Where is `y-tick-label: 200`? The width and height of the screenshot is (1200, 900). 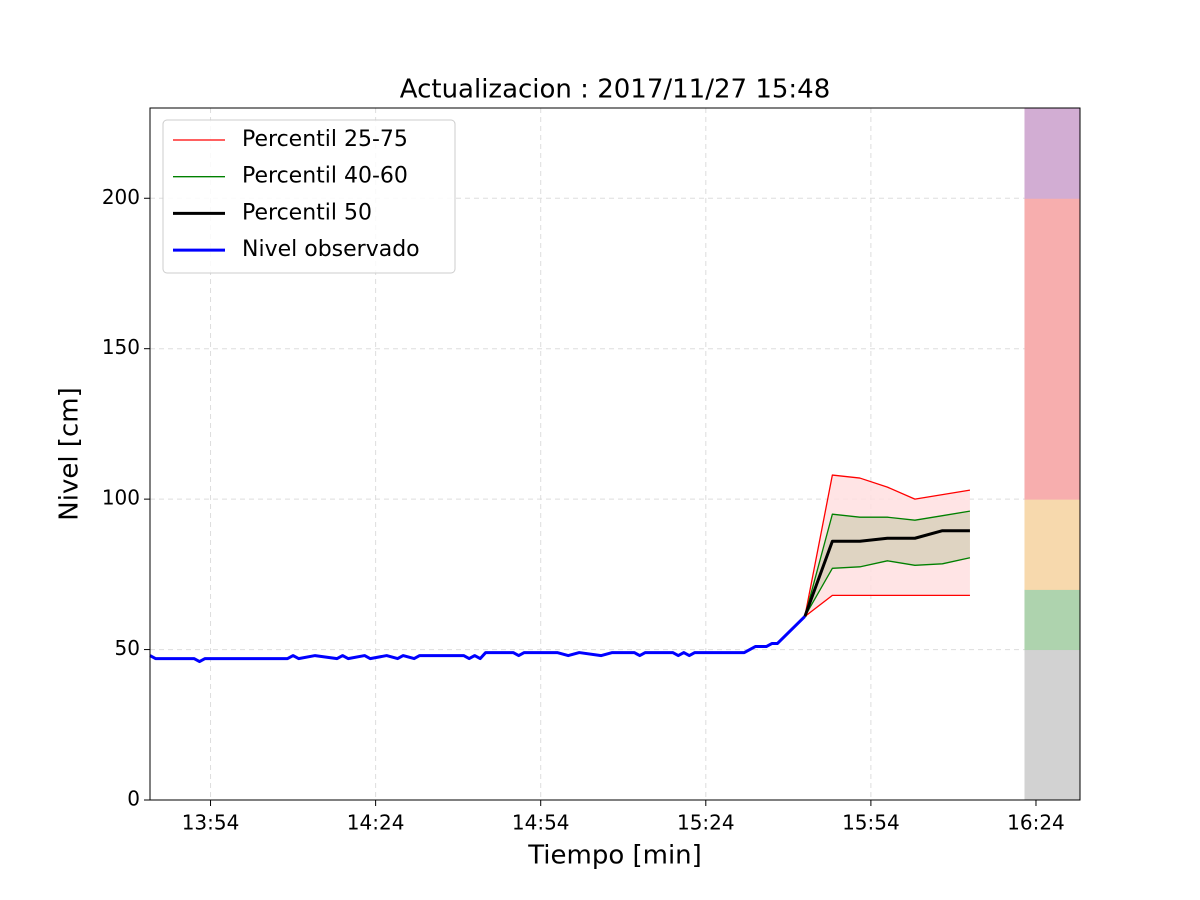
y-tick-label: 200 is located at coordinates (121, 197).